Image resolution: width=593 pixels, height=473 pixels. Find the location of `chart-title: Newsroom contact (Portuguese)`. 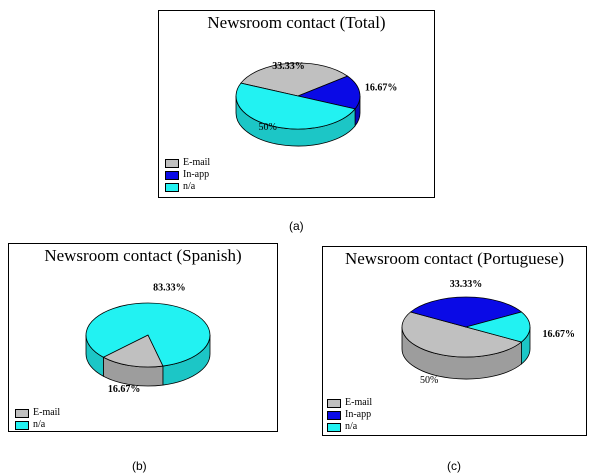

chart-title: Newsroom contact (Portuguese) is located at coordinates (454, 258).